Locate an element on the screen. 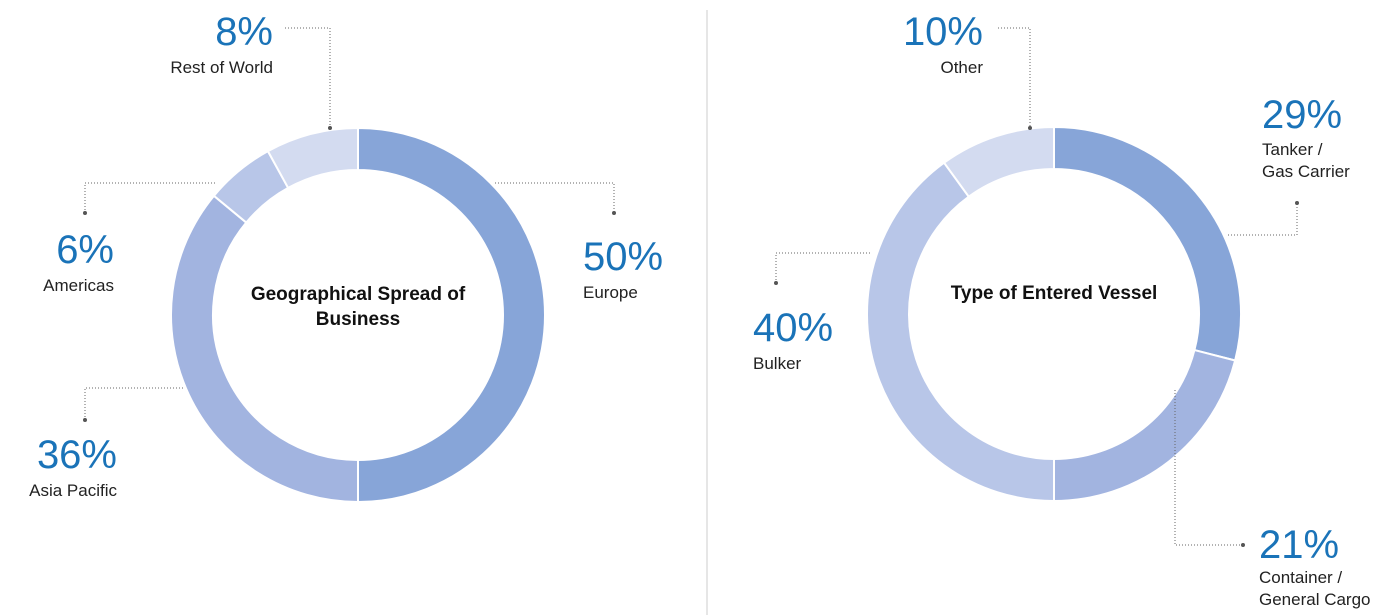 Image resolution: width=1389 pixels, height=615 pixels. category-label: Americas is located at coordinates (78, 285).